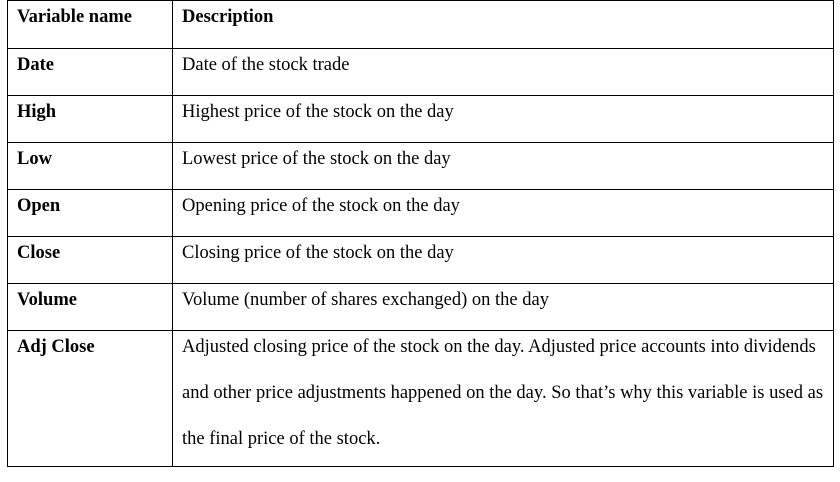 The image size is (840, 482). I want to click on description-cell: Lowest price of the stock on the day, so click(503, 166).